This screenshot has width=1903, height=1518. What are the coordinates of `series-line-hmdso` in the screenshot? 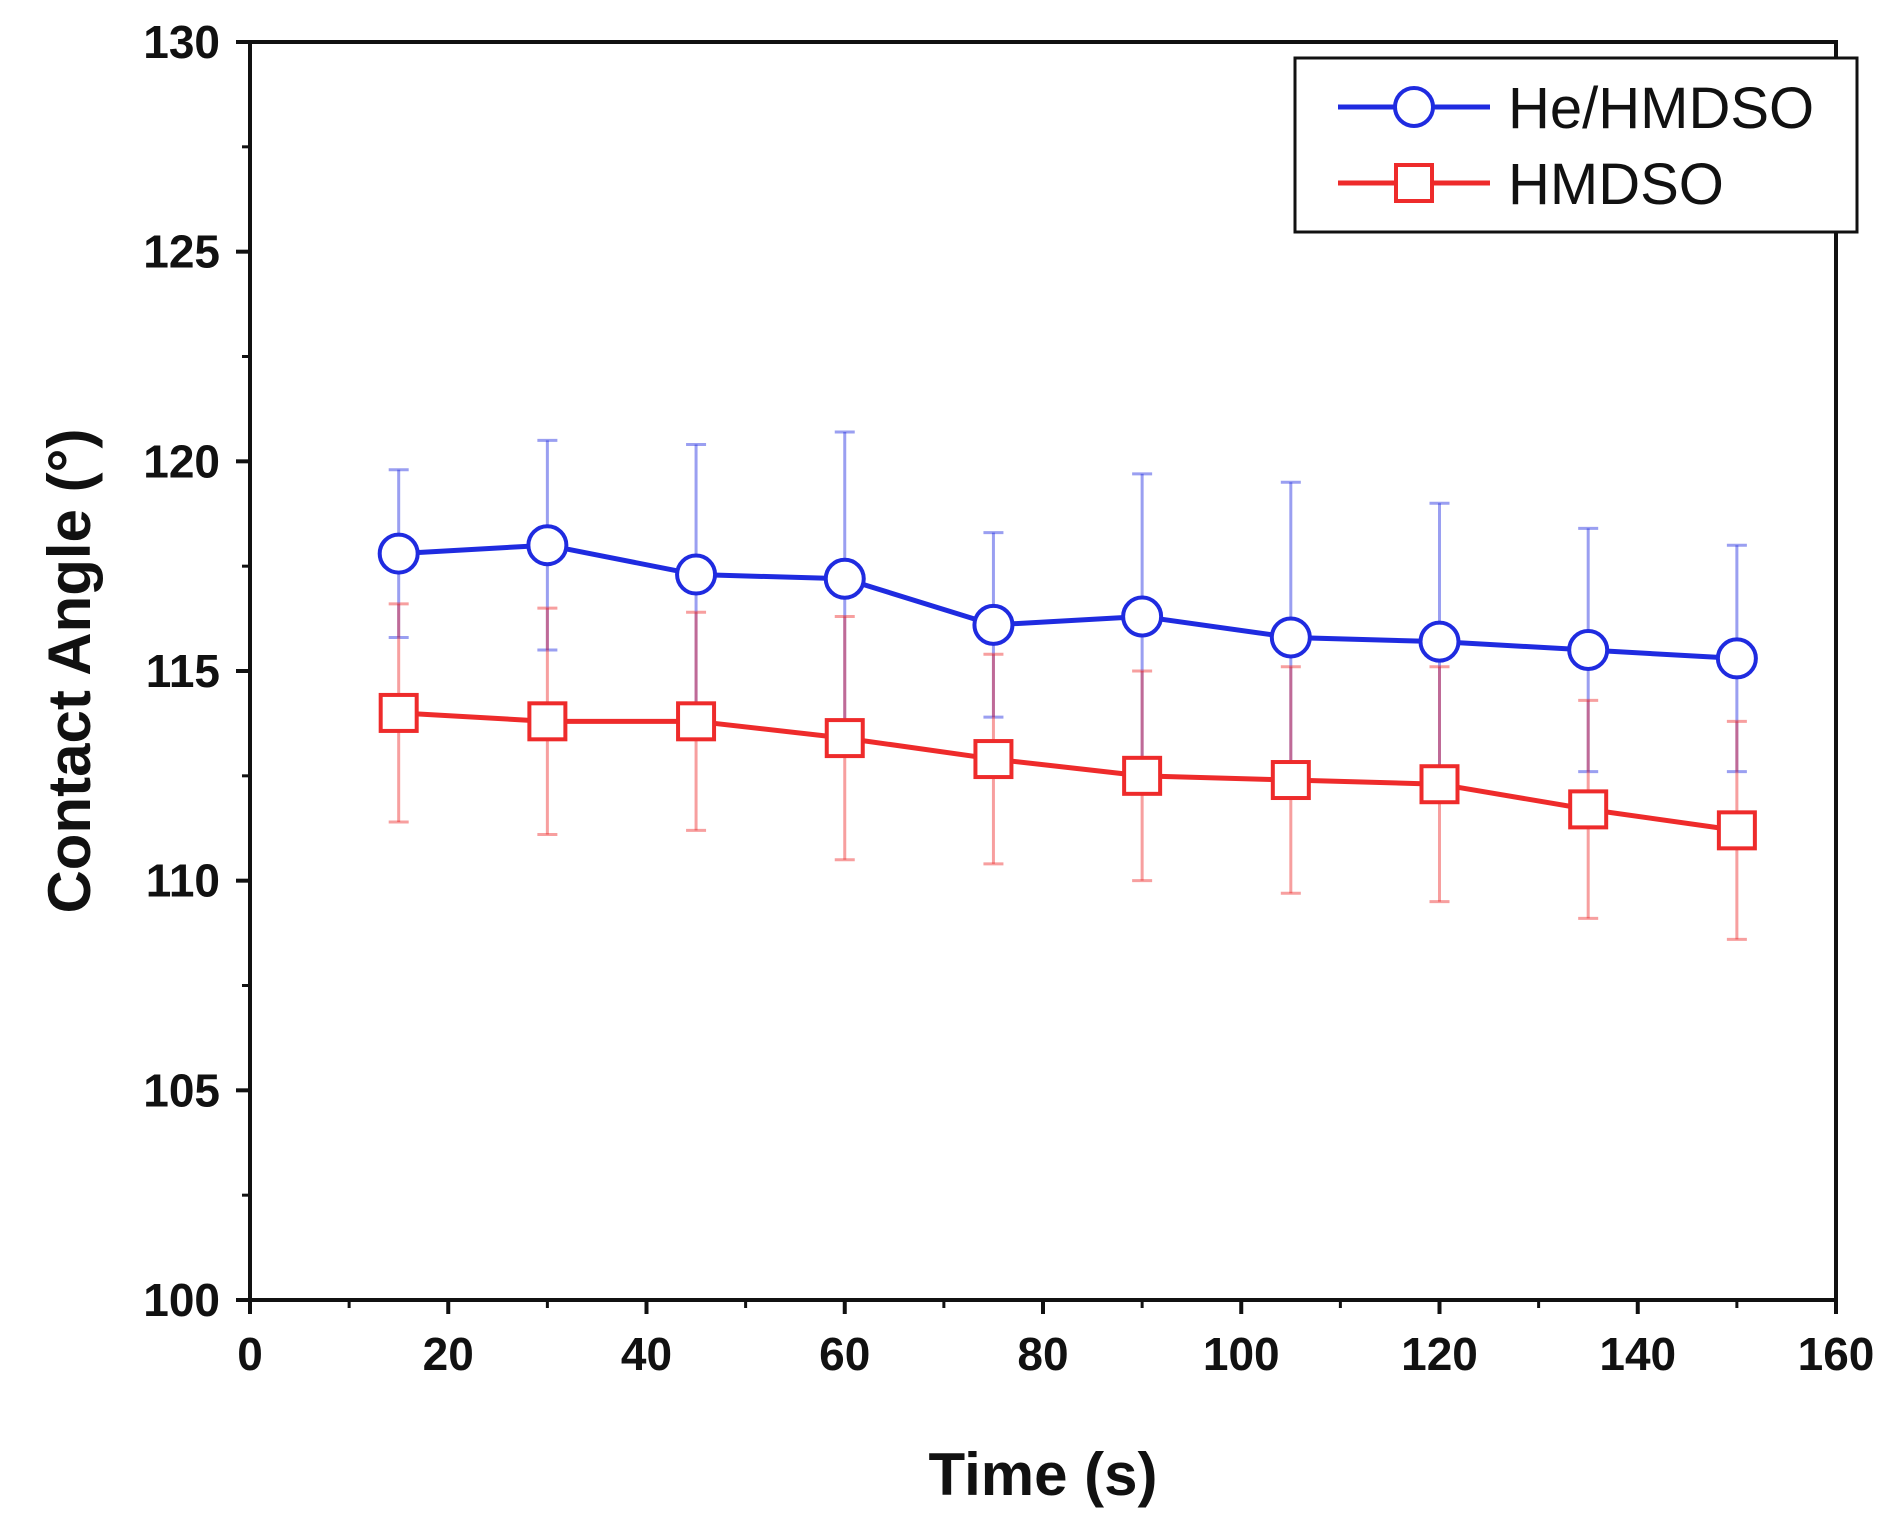 It's located at (1068, 771).